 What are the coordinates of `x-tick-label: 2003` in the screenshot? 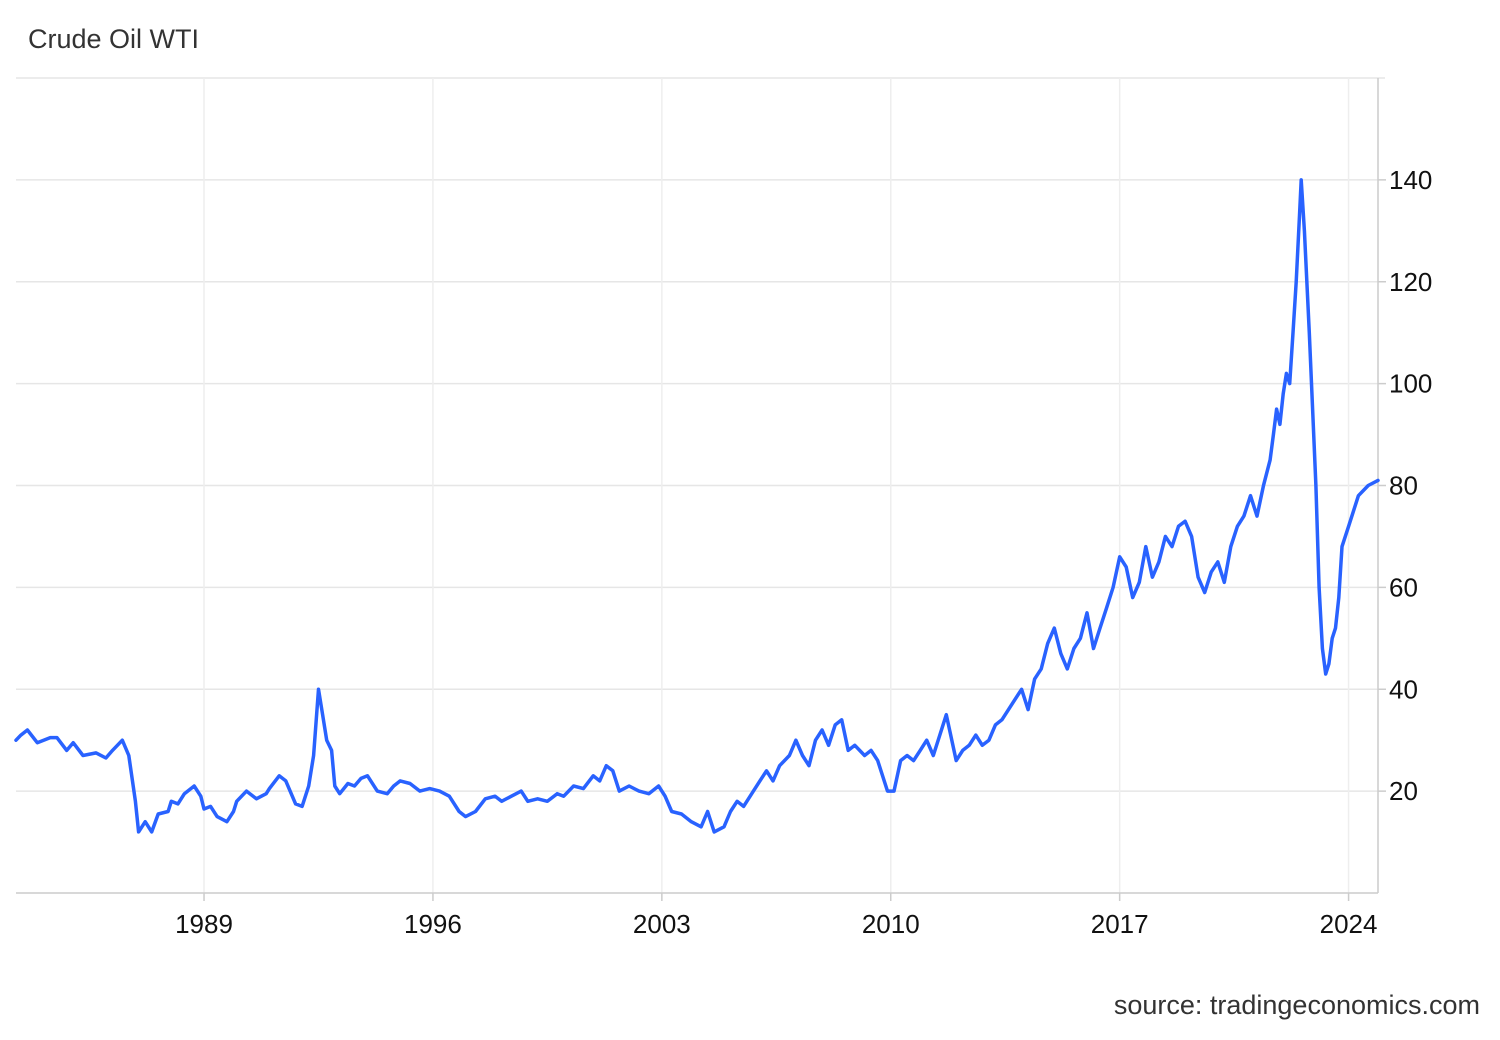 It's located at (662, 924).